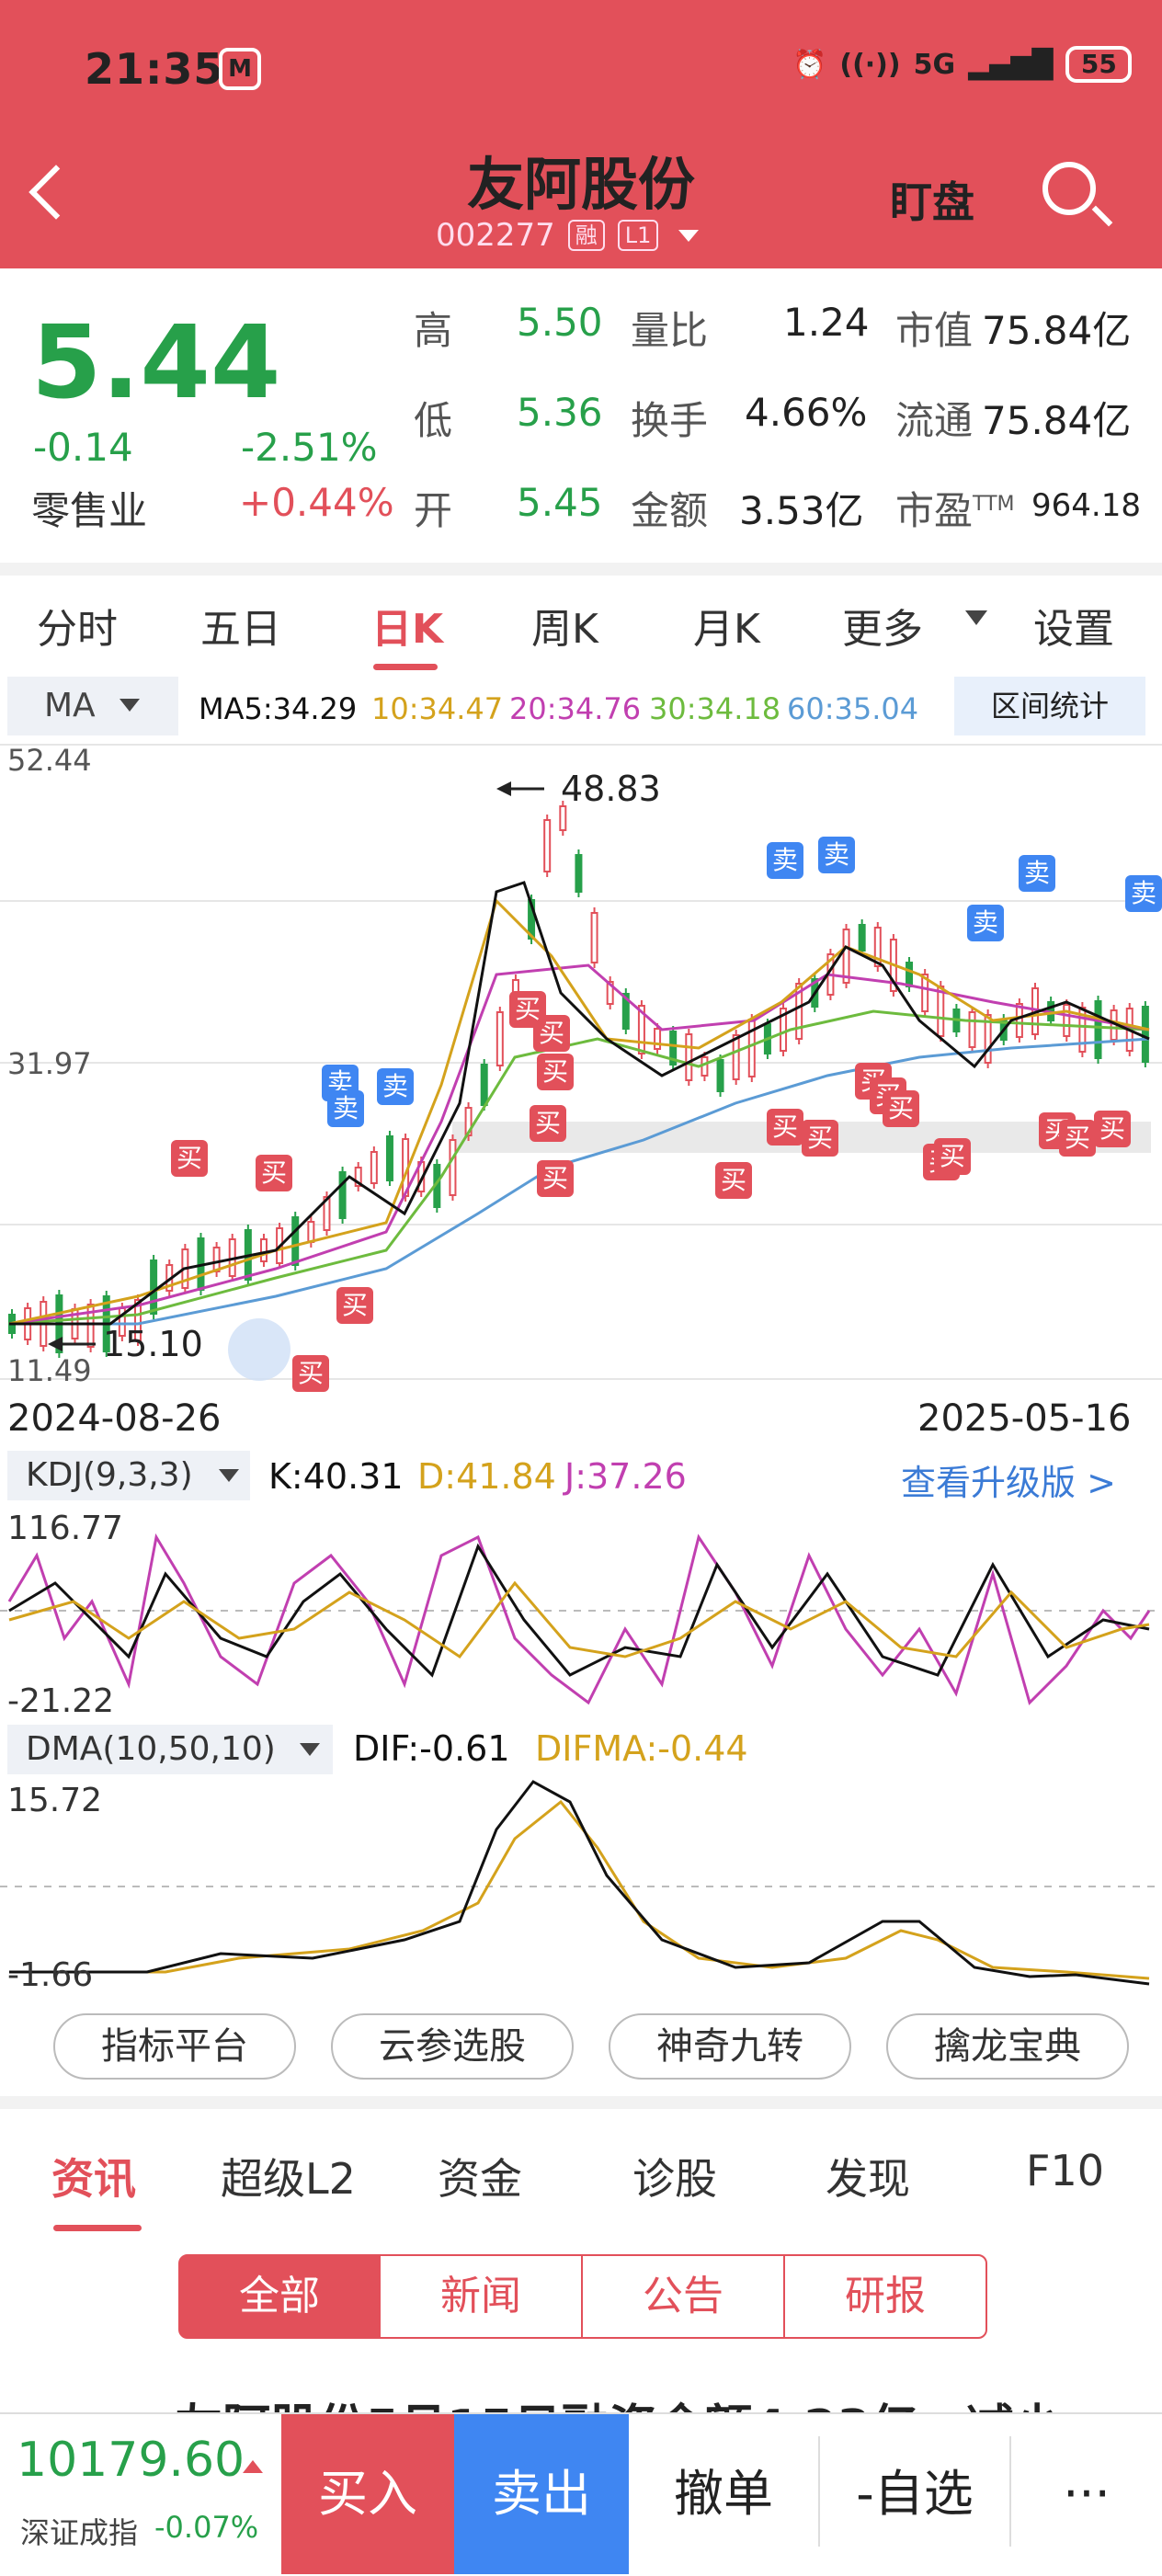 The image size is (1162, 2576). What do you see at coordinates (1099, 64) in the screenshot?
I see `battery-icon: 55` at bounding box center [1099, 64].